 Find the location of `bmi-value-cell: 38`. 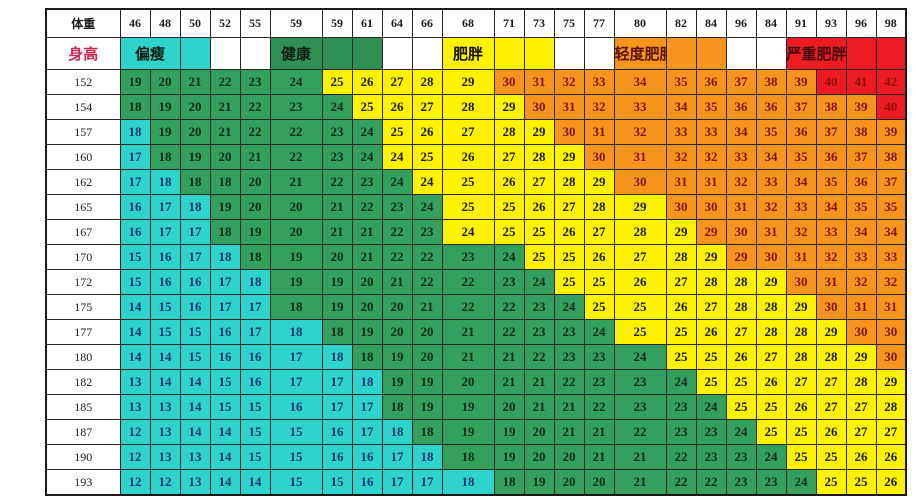

bmi-value-cell: 38 is located at coordinates (861, 132).